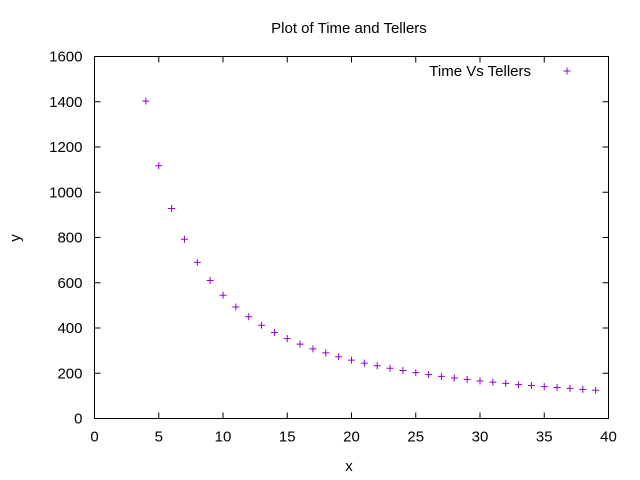  I want to click on legend: Time Vs Tellers, so click(500, 71).